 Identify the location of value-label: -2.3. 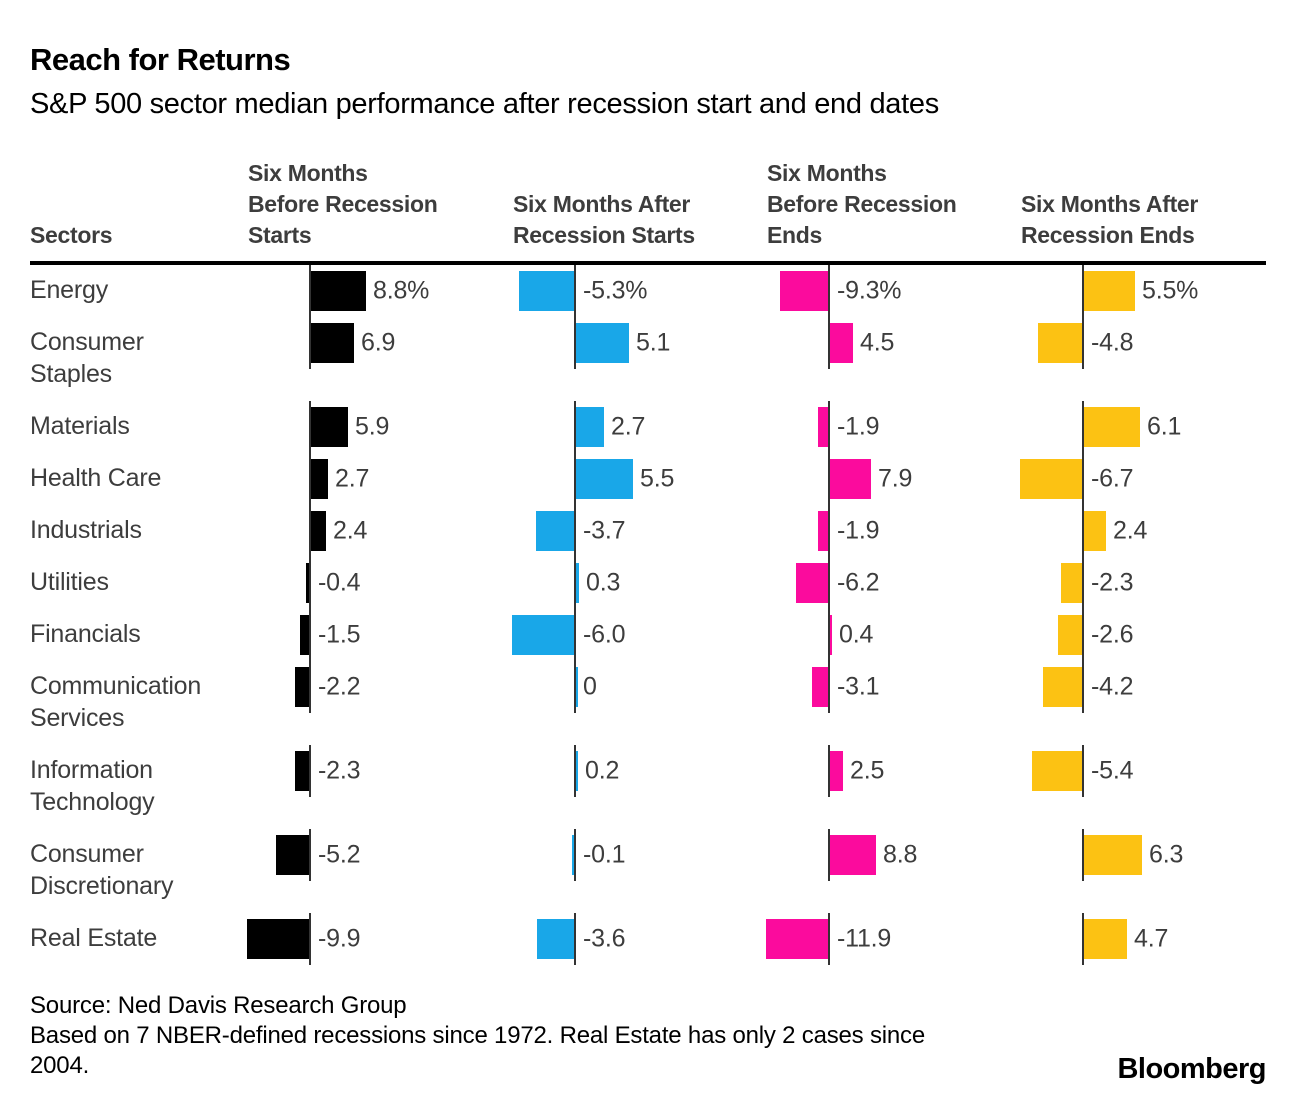
(339, 770).